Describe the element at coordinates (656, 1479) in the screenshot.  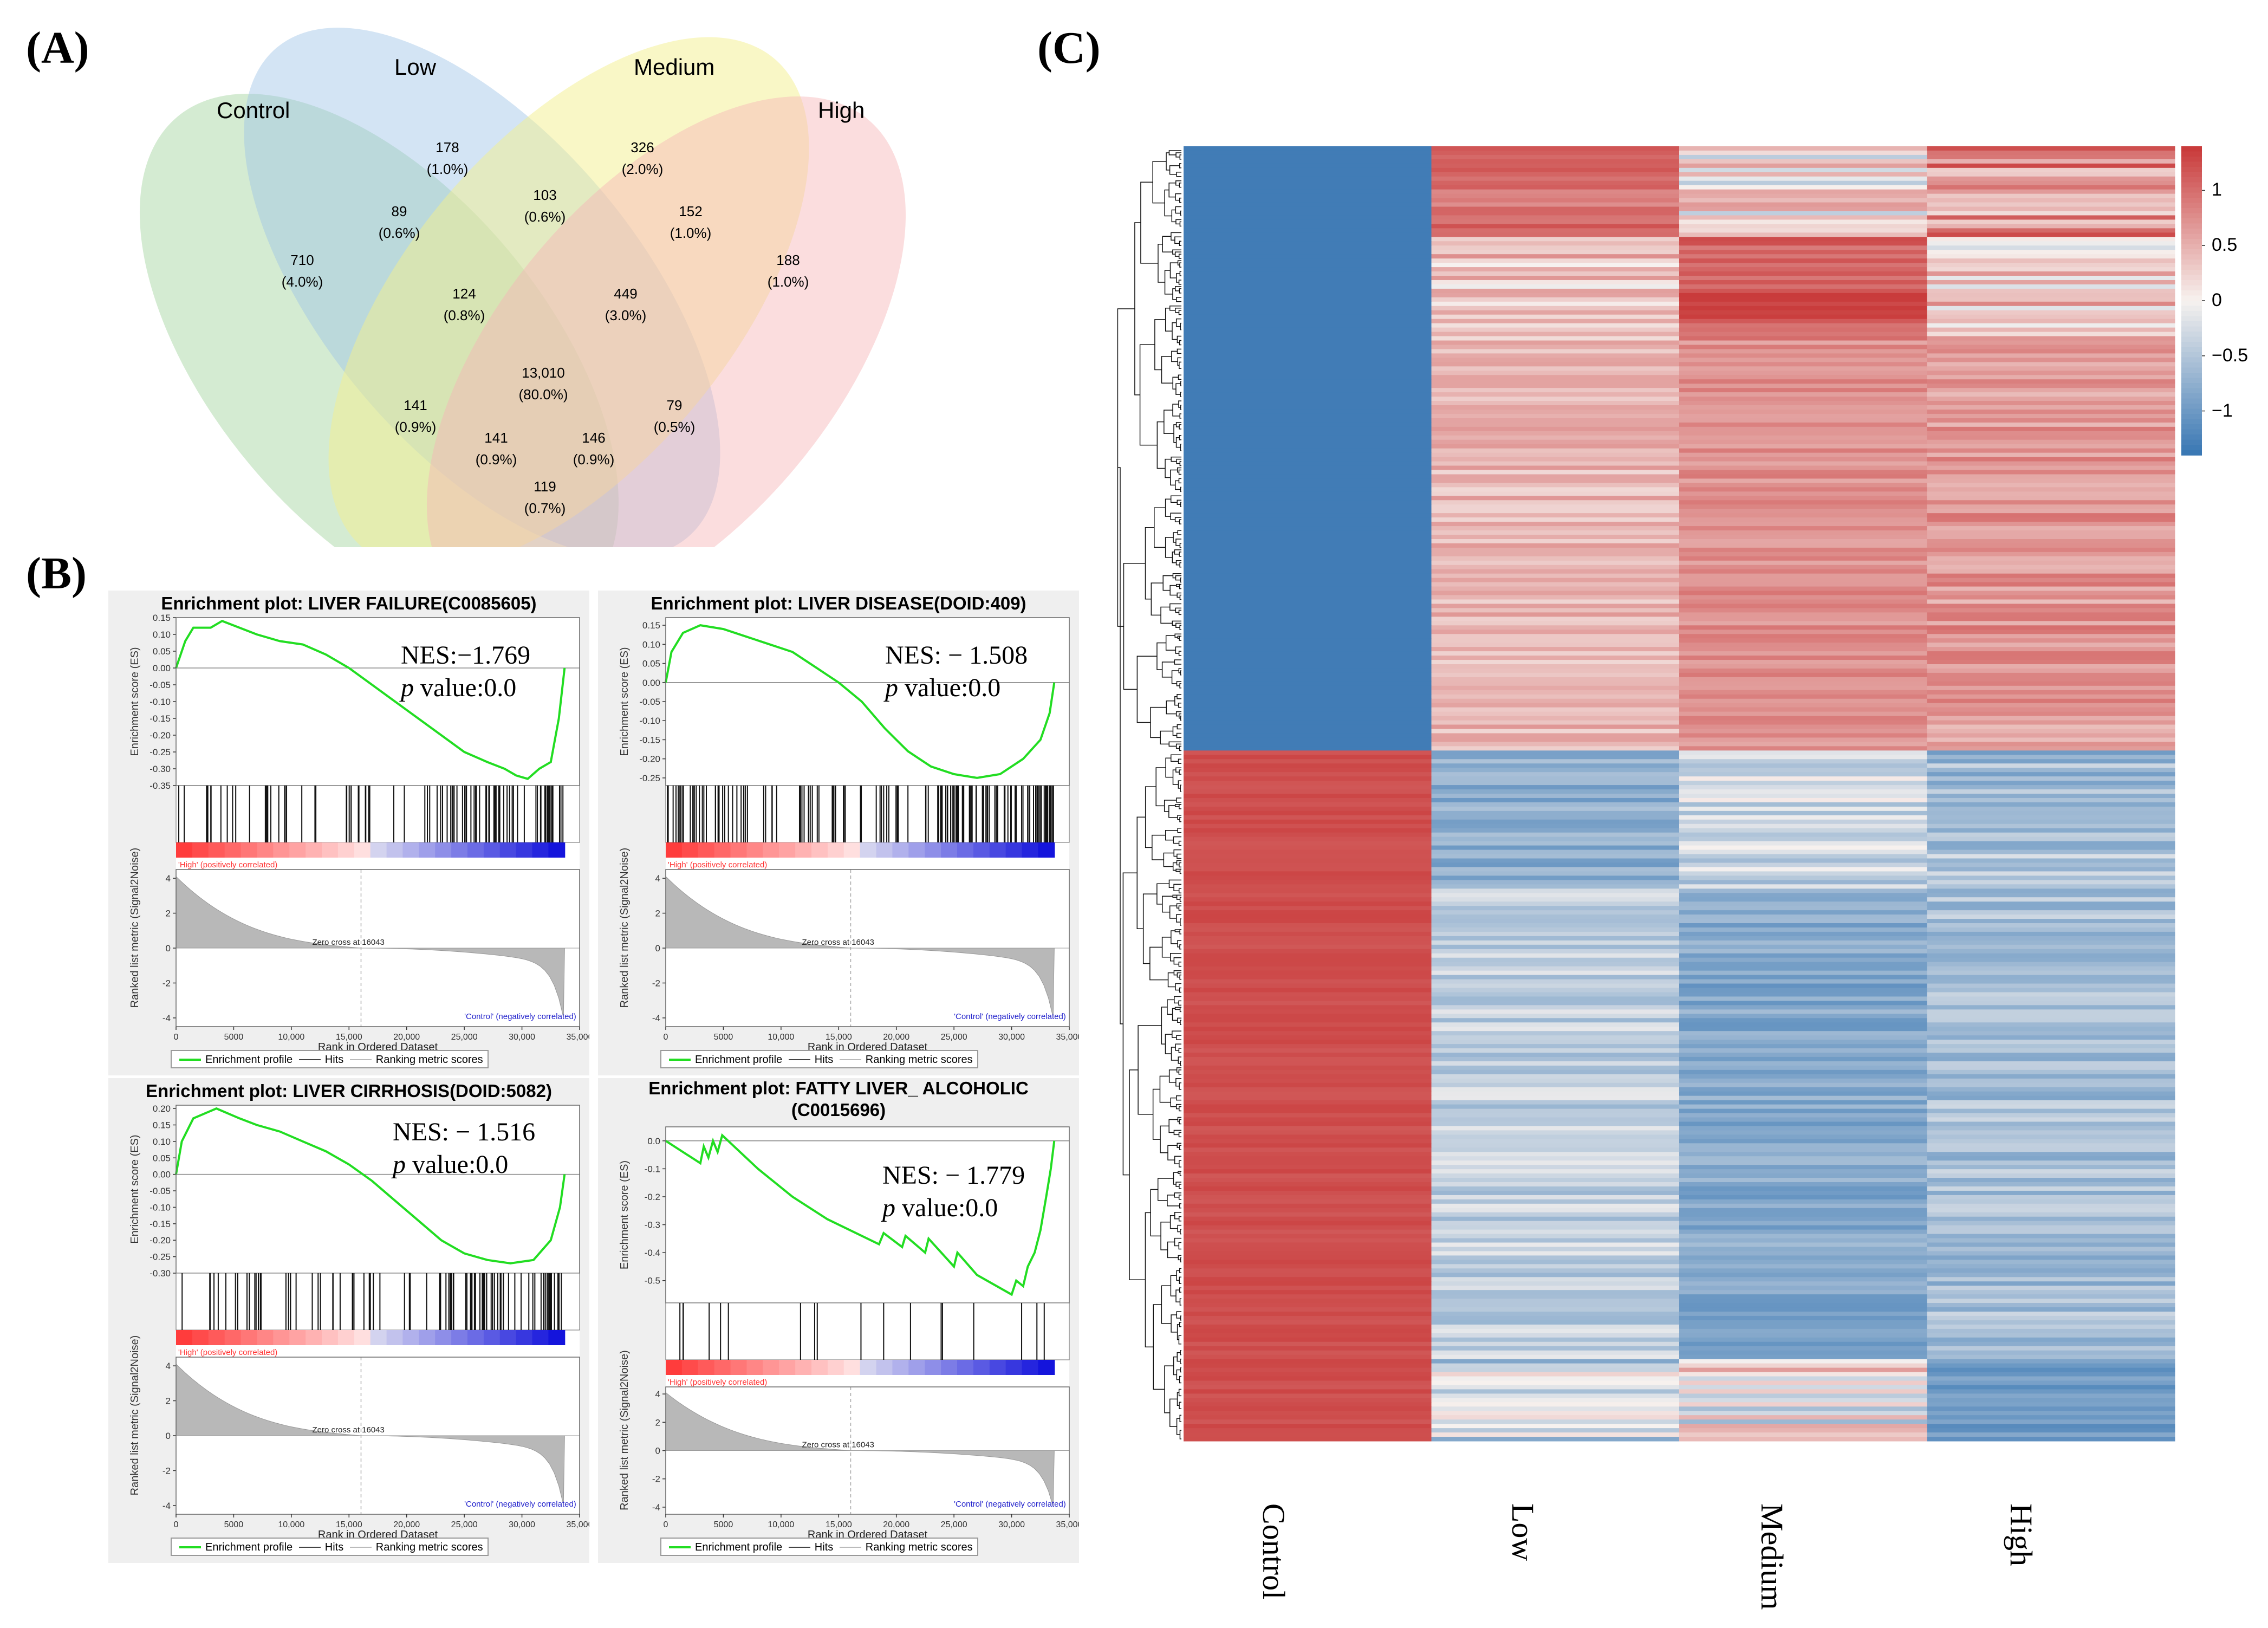
I see `metric-tick-label: -2` at that location.